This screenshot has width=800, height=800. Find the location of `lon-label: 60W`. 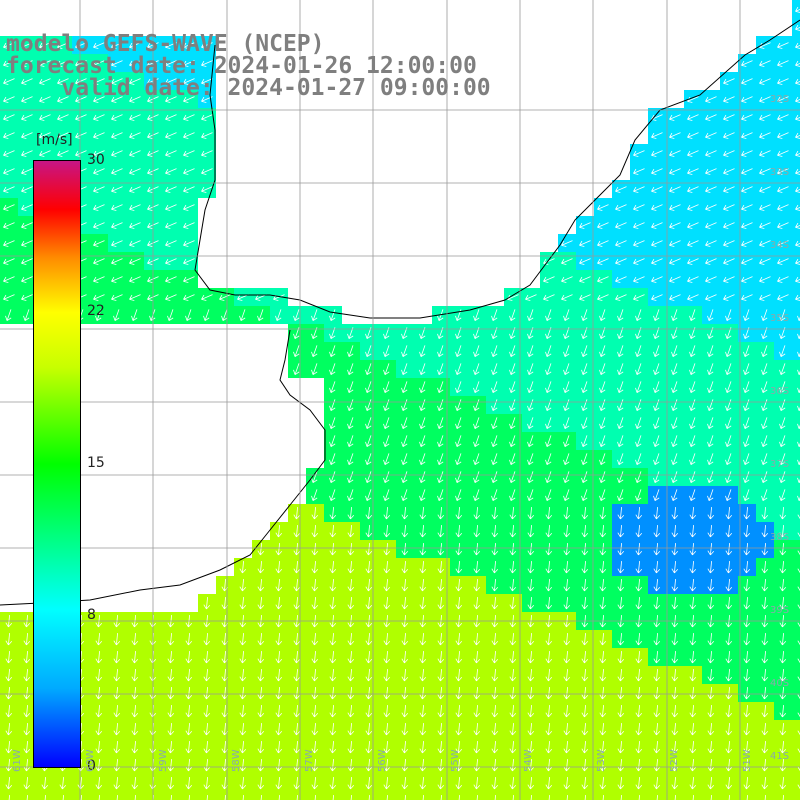

lon-label: 60W is located at coordinates (90, 760).